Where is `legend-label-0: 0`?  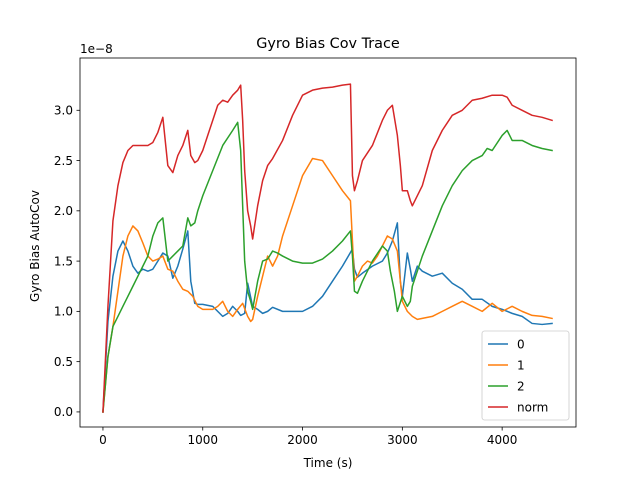 legend-label-0: 0 is located at coordinates (521, 344).